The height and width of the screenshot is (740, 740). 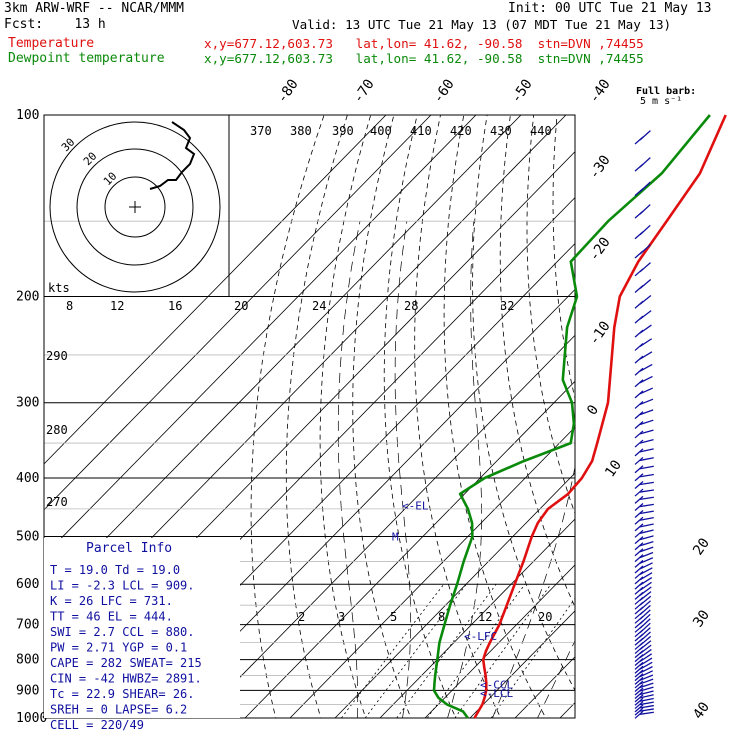 I want to click on isotherm-tick-label: -10, so click(x=600, y=333).